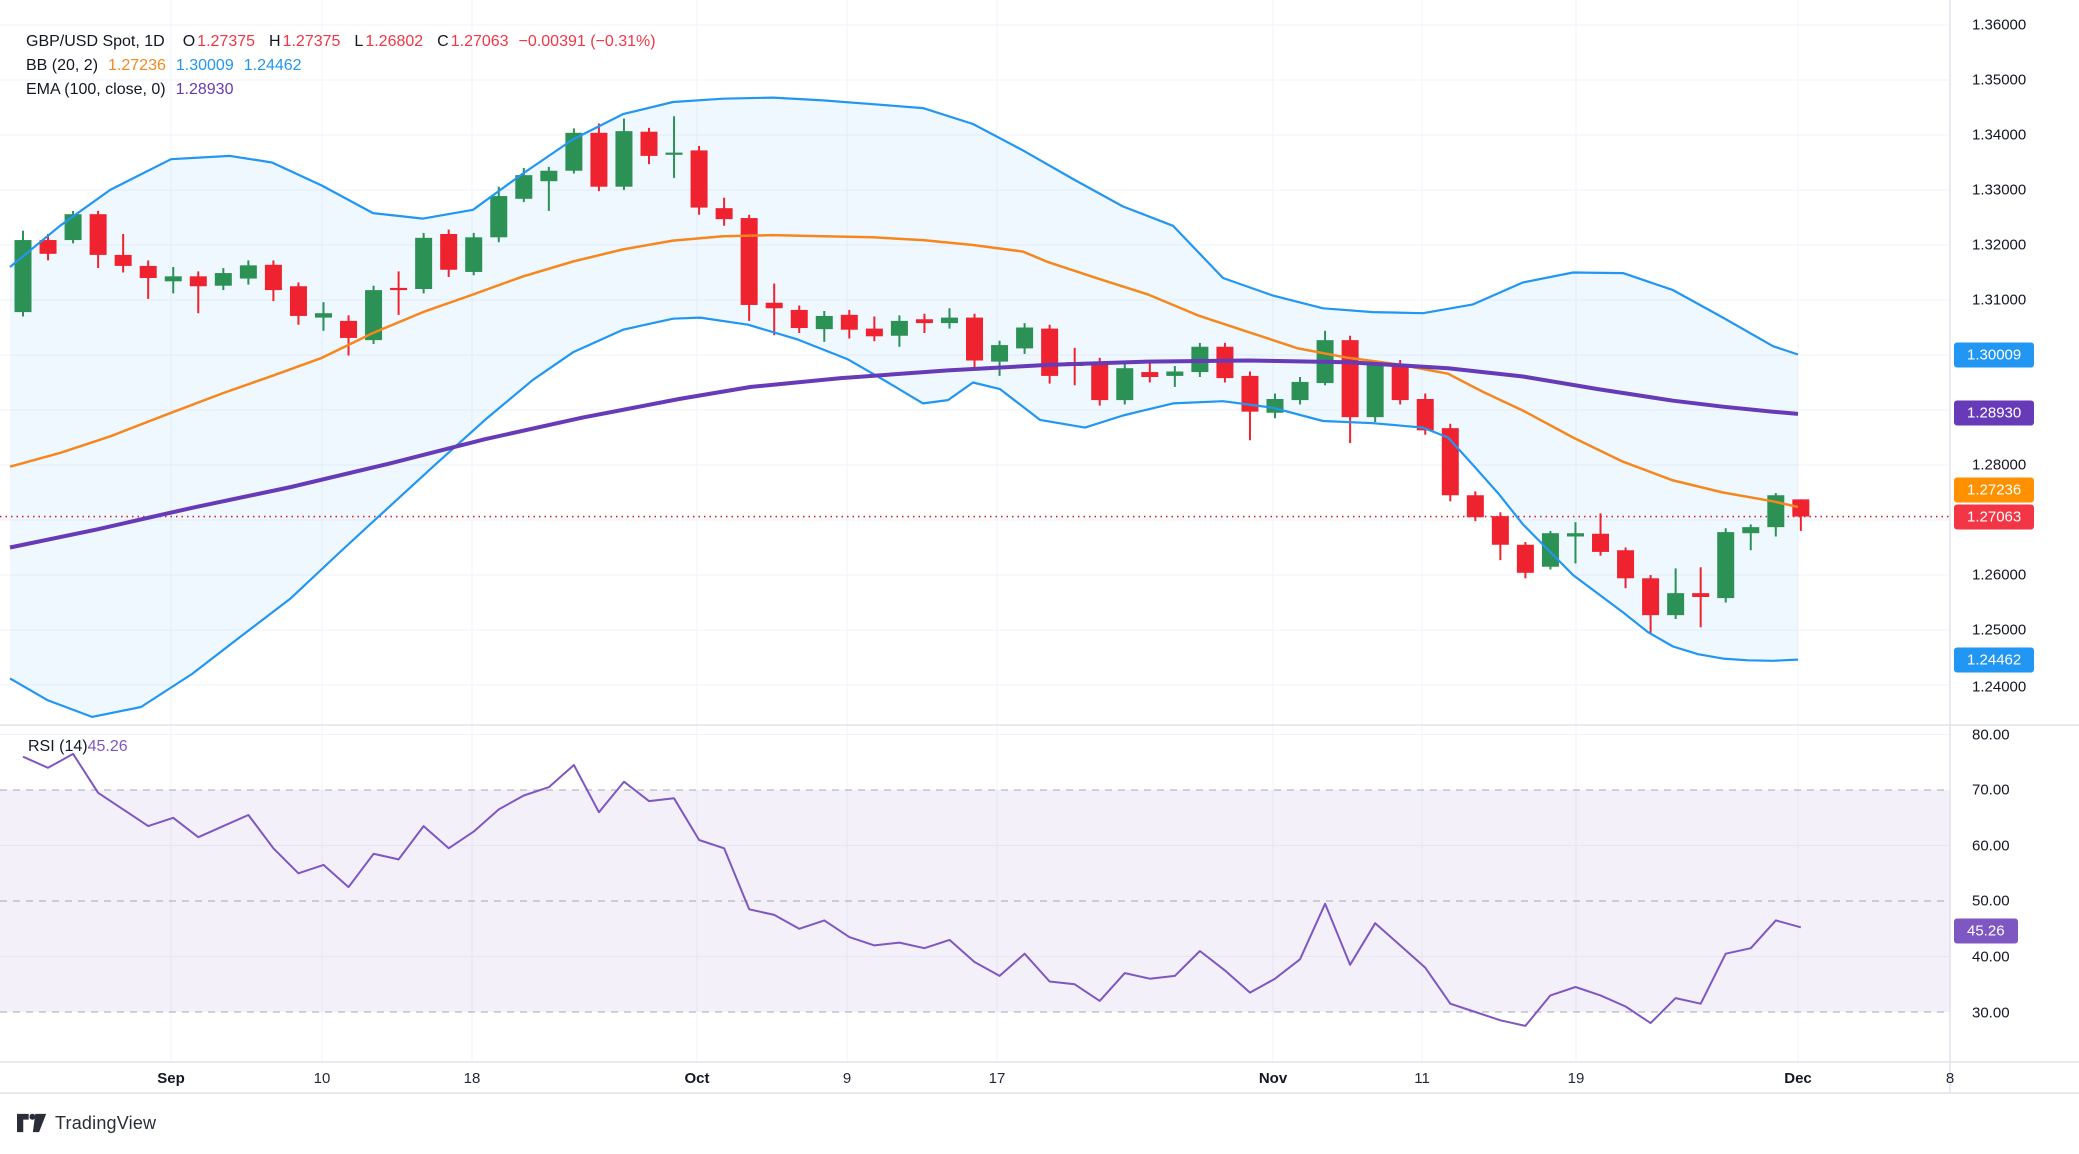 The image size is (2079, 1154). What do you see at coordinates (394, 41) in the screenshot?
I see `low-value: 1.26802` at bounding box center [394, 41].